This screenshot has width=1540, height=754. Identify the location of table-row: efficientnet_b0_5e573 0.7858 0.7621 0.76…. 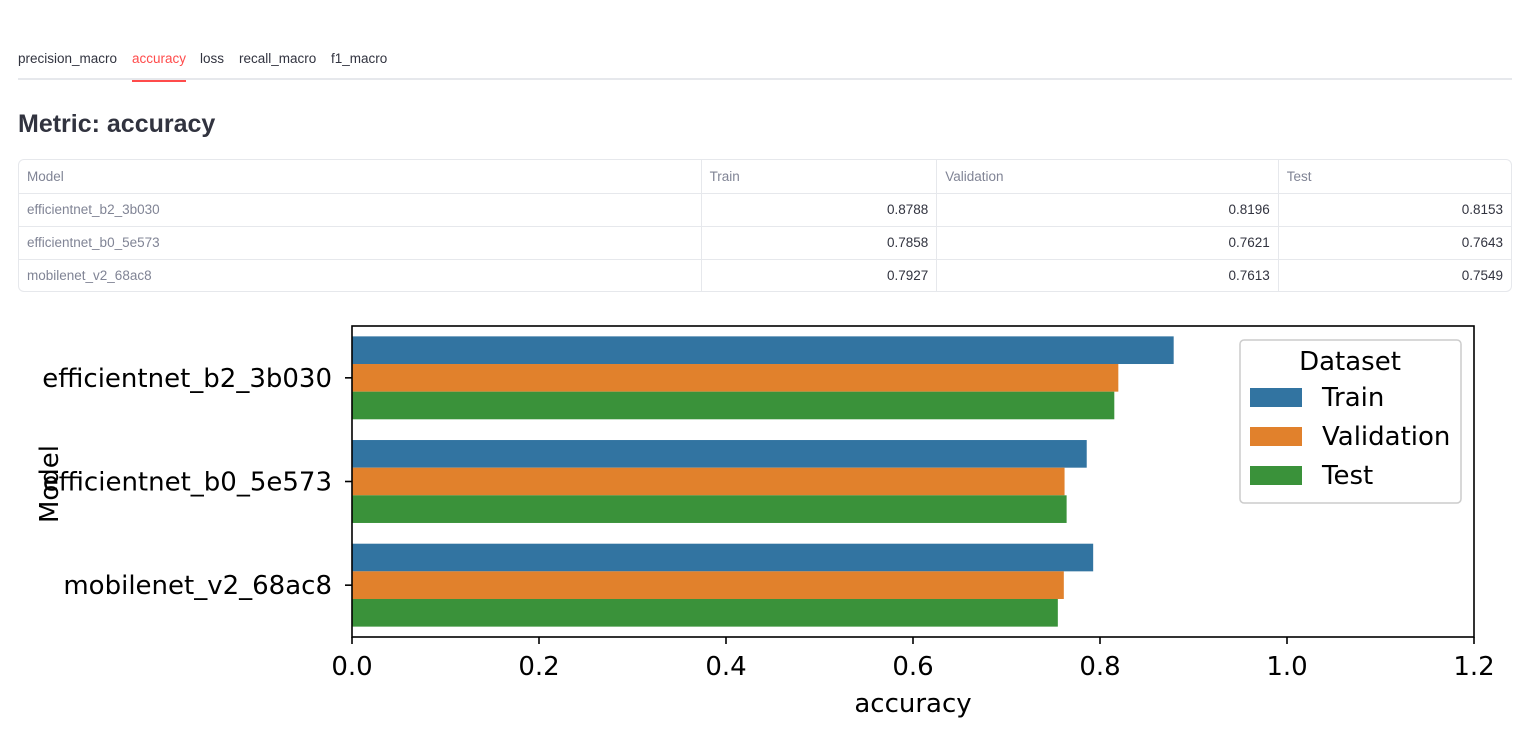
(765, 243).